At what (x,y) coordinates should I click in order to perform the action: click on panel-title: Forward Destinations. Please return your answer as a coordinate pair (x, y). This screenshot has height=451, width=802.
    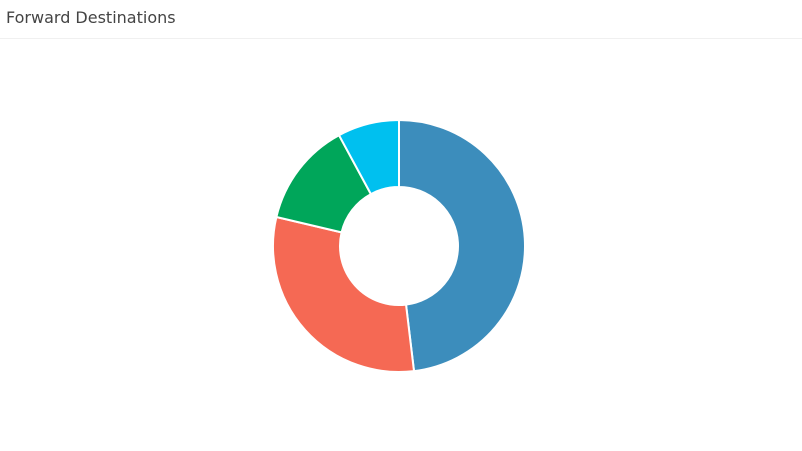
    Looking at the image, I should click on (91, 17).